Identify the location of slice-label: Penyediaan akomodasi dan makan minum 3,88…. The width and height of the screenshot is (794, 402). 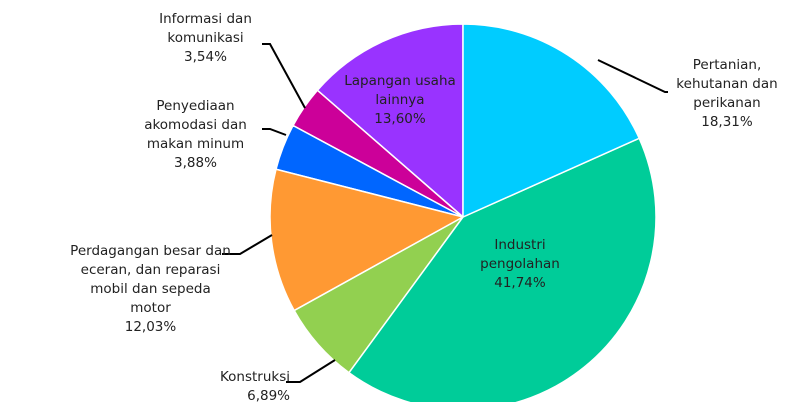
(195, 135).